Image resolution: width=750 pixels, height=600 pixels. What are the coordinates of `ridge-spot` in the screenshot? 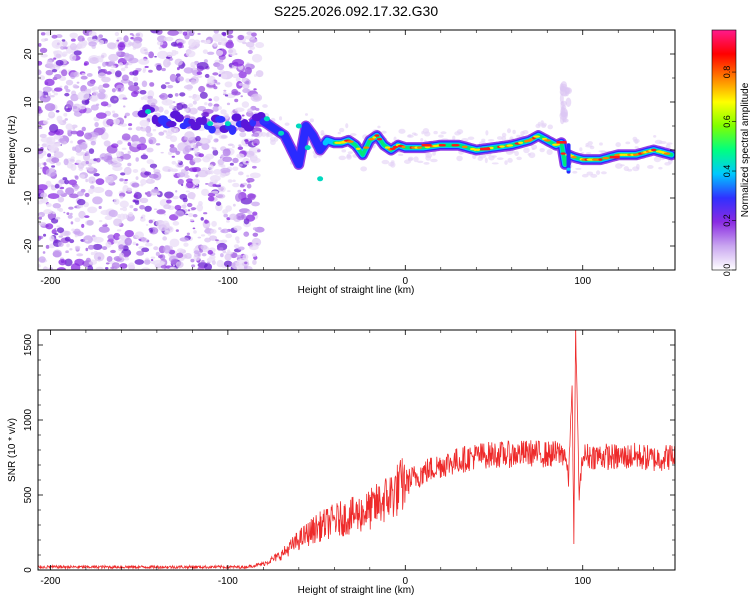 It's located at (298, 126).